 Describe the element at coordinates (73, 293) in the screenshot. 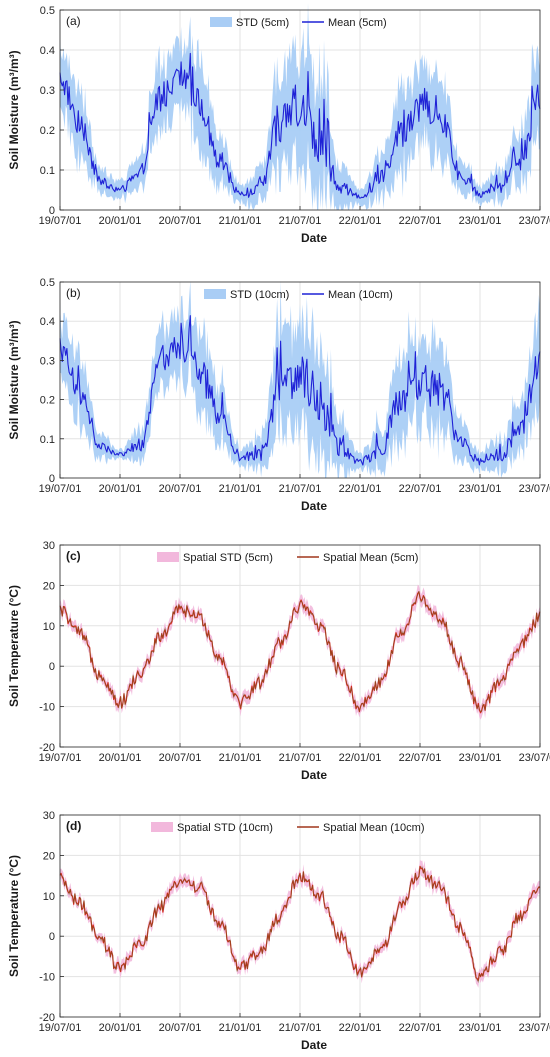

I see `panel-label: (b)` at that location.